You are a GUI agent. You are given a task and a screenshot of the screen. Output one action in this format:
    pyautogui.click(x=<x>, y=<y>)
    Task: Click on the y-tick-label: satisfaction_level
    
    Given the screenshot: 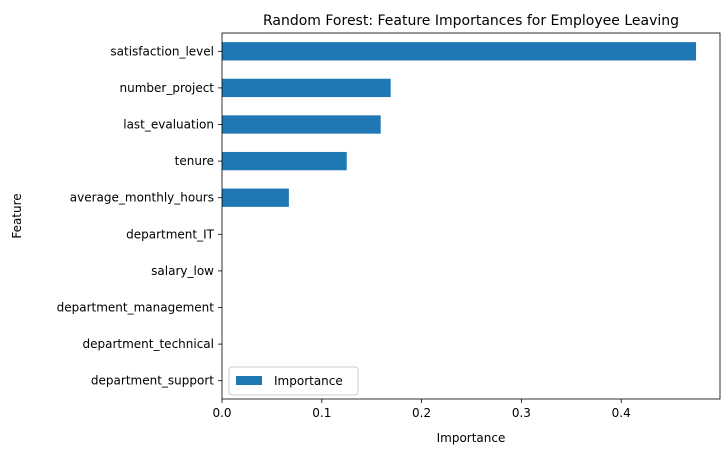 What is the action you would take?
    pyautogui.click(x=162, y=51)
    